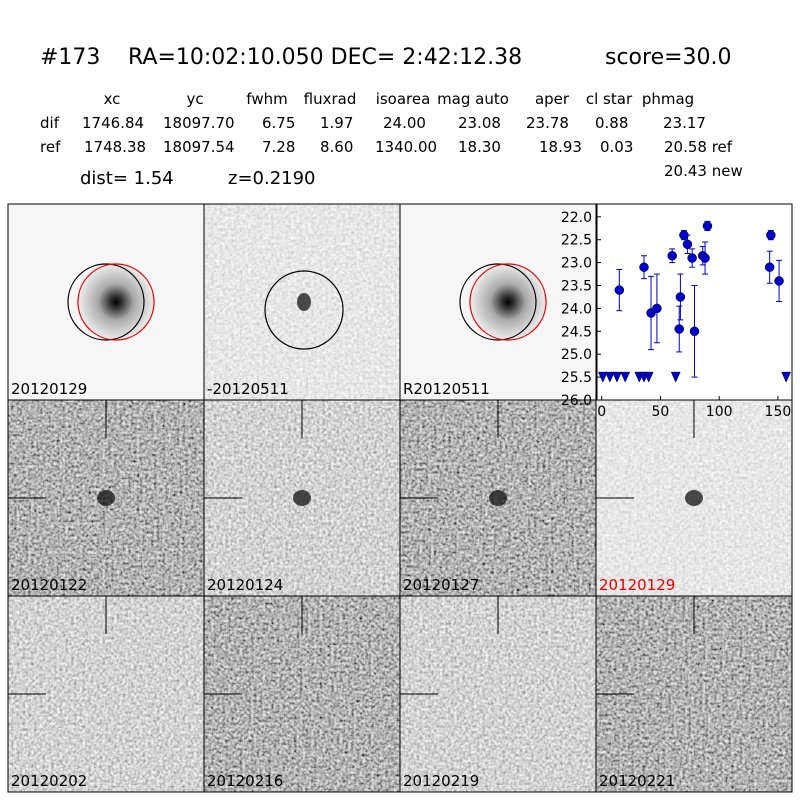  What do you see at coordinates (70, 57) in the screenshot?
I see `candidate-id: #173` at bounding box center [70, 57].